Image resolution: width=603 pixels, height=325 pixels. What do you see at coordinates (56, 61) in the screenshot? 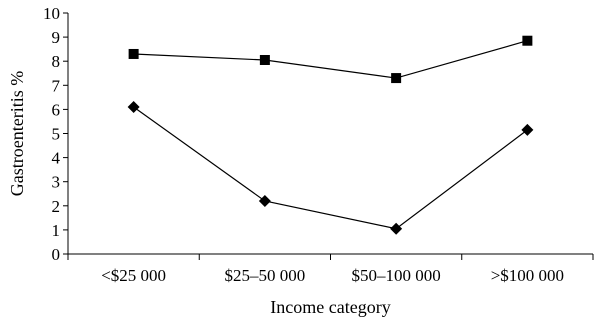
I see `y-tick-label: 8` at bounding box center [56, 61].